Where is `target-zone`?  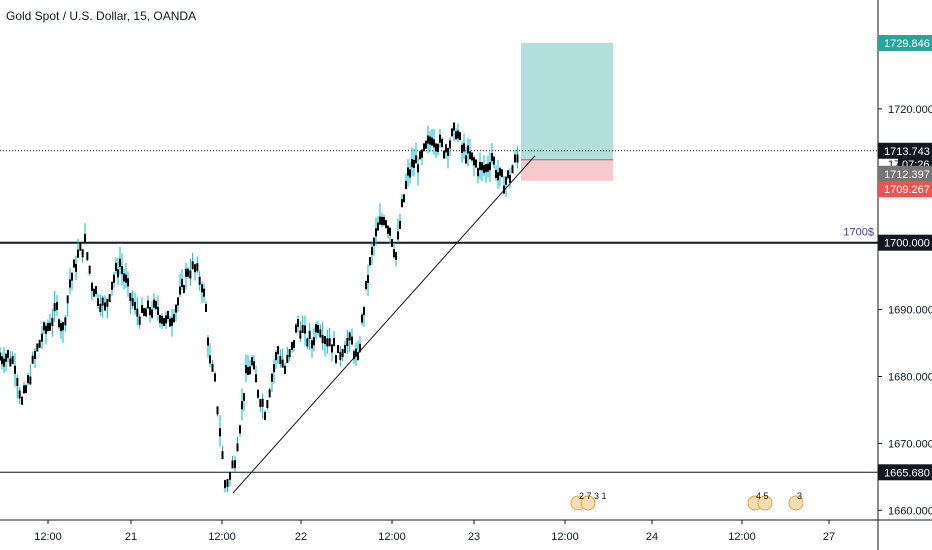 target-zone is located at coordinates (567, 101).